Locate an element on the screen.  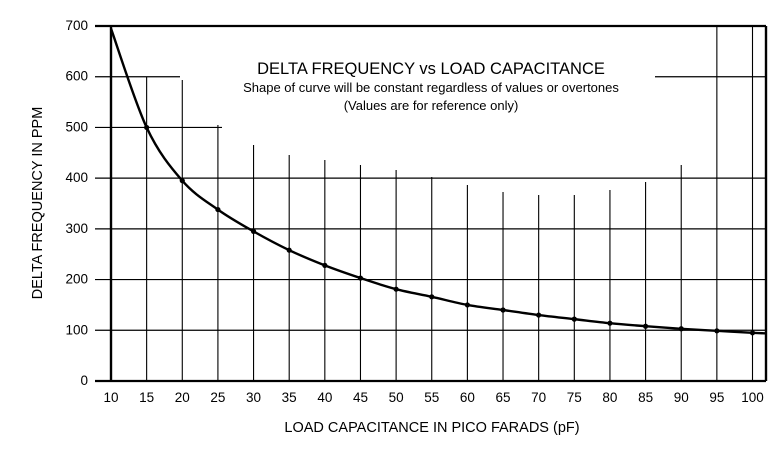
x-tick-label: 40 is located at coordinates (324, 397).